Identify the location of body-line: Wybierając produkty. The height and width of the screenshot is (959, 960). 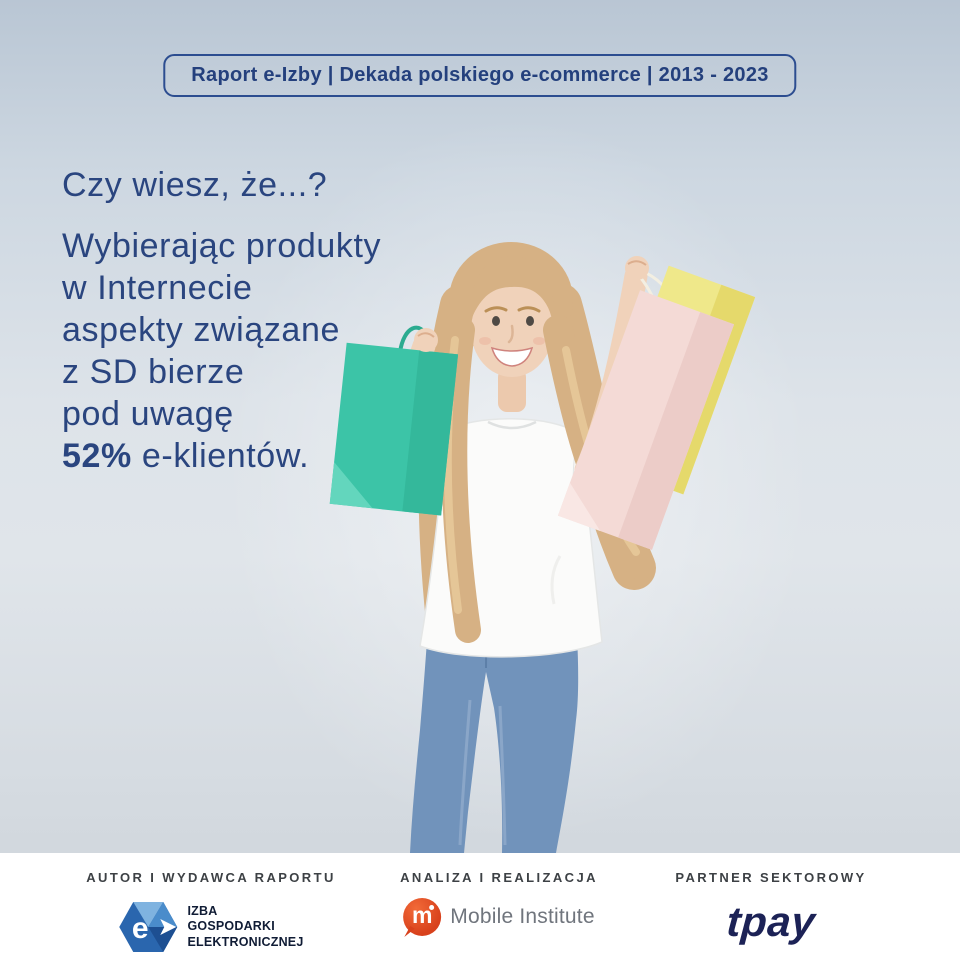
(222, 246).